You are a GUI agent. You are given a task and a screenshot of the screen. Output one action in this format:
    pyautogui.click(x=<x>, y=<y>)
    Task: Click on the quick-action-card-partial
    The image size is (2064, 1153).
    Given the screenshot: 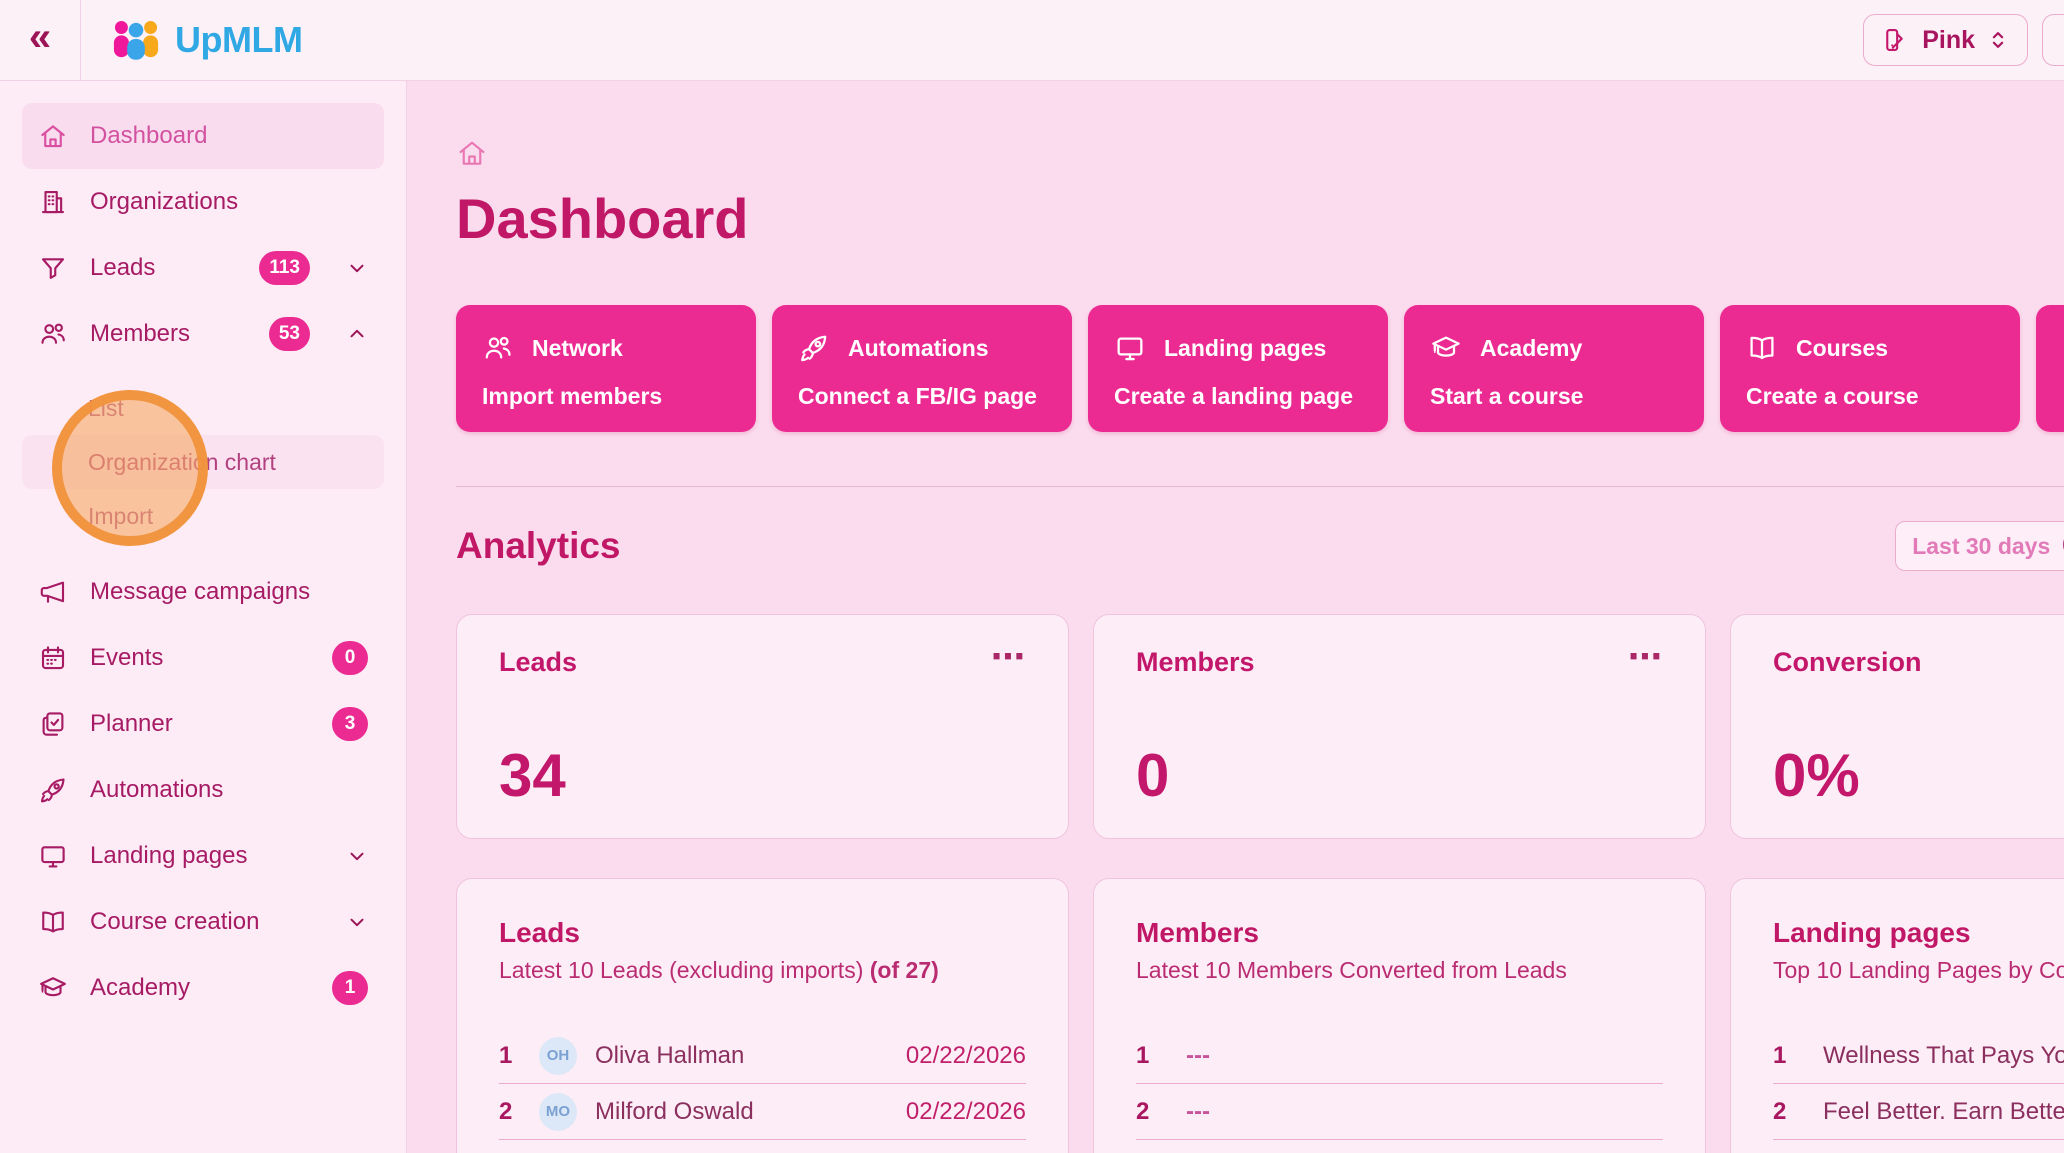 What is the action you would take?
    pyautogui.click(x=2050, y=368)
    